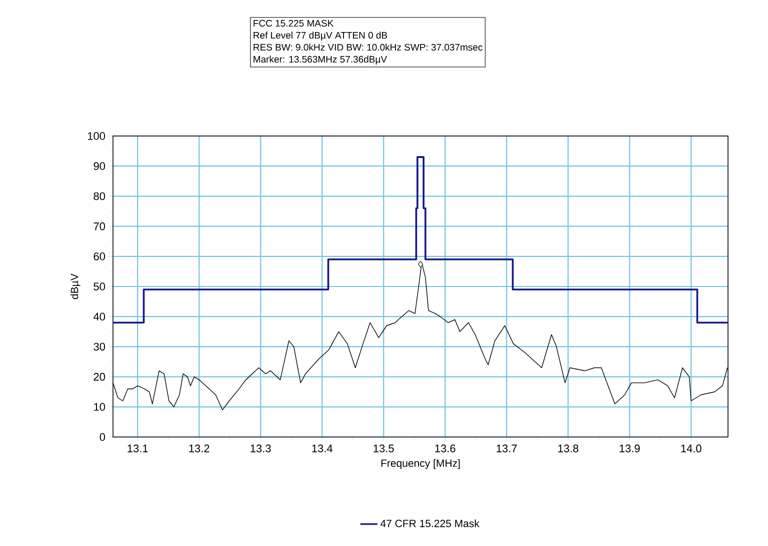  What do you see at coordinates (630, 448) in the screenshot?
I see `x-tick-label: 13.9` at bounding box center [630, 448].